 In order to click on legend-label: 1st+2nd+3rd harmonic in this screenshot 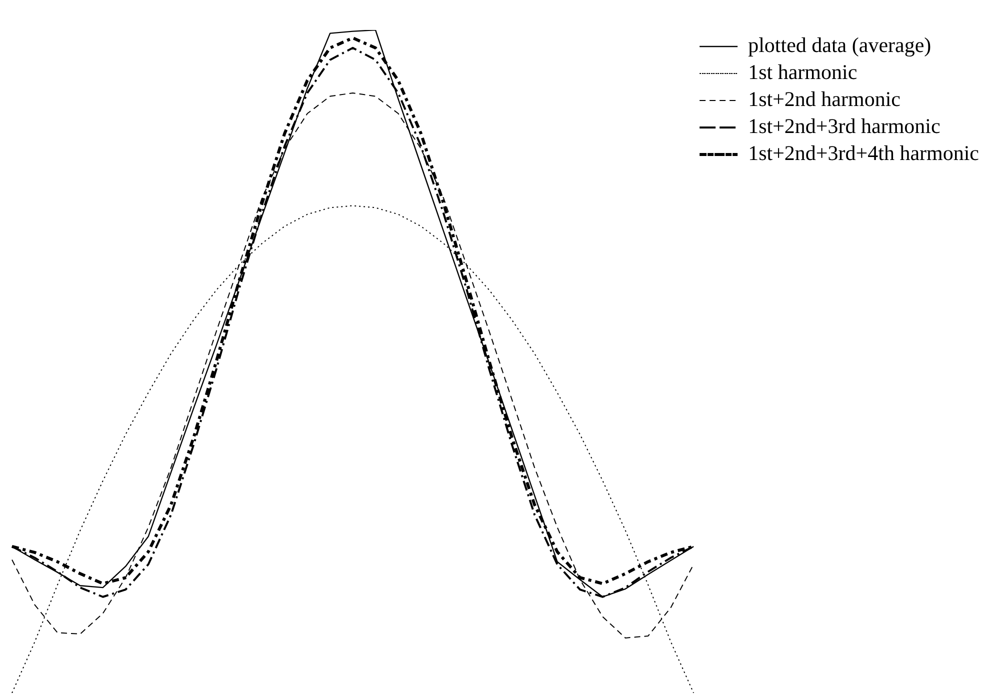, I will do `click(844, 126)`.